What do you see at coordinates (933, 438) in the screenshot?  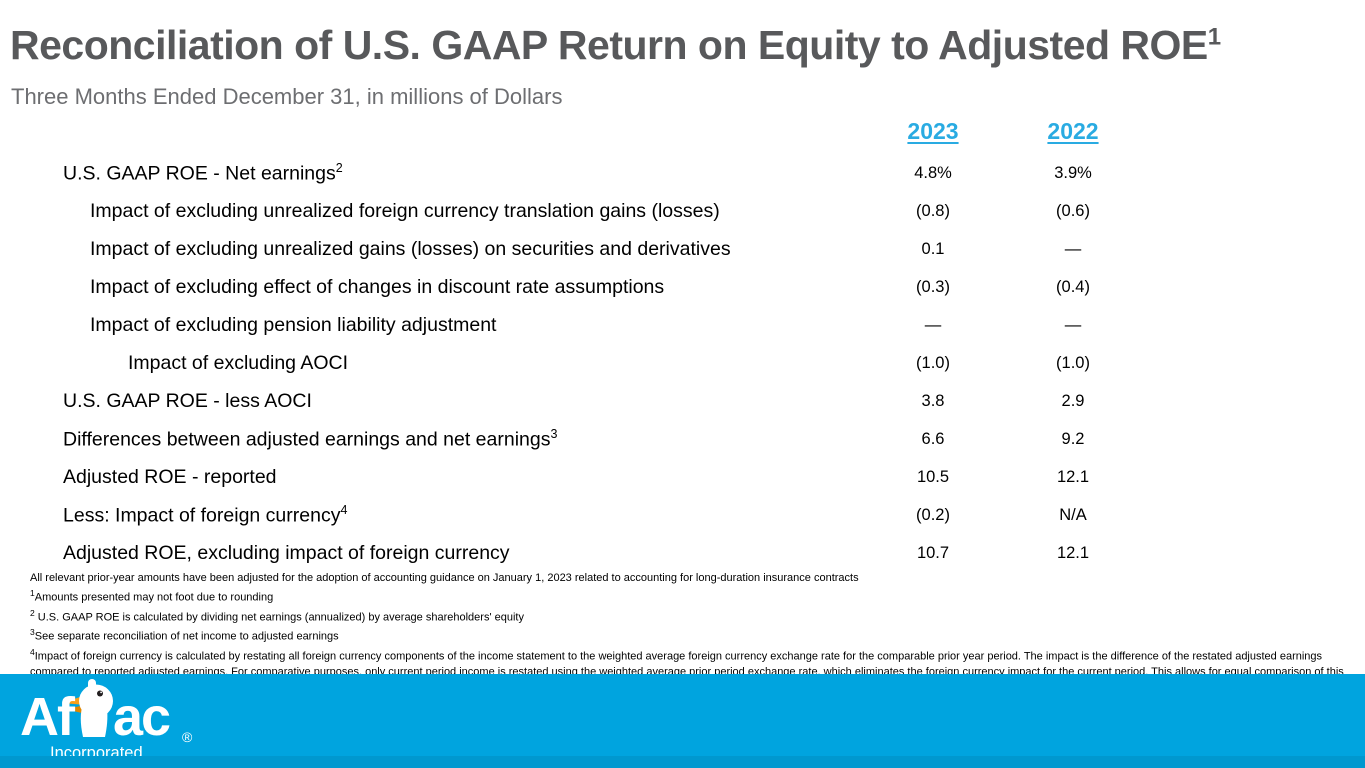 I see `row-value-2023: 6.6` at bounding box center [933, 438].